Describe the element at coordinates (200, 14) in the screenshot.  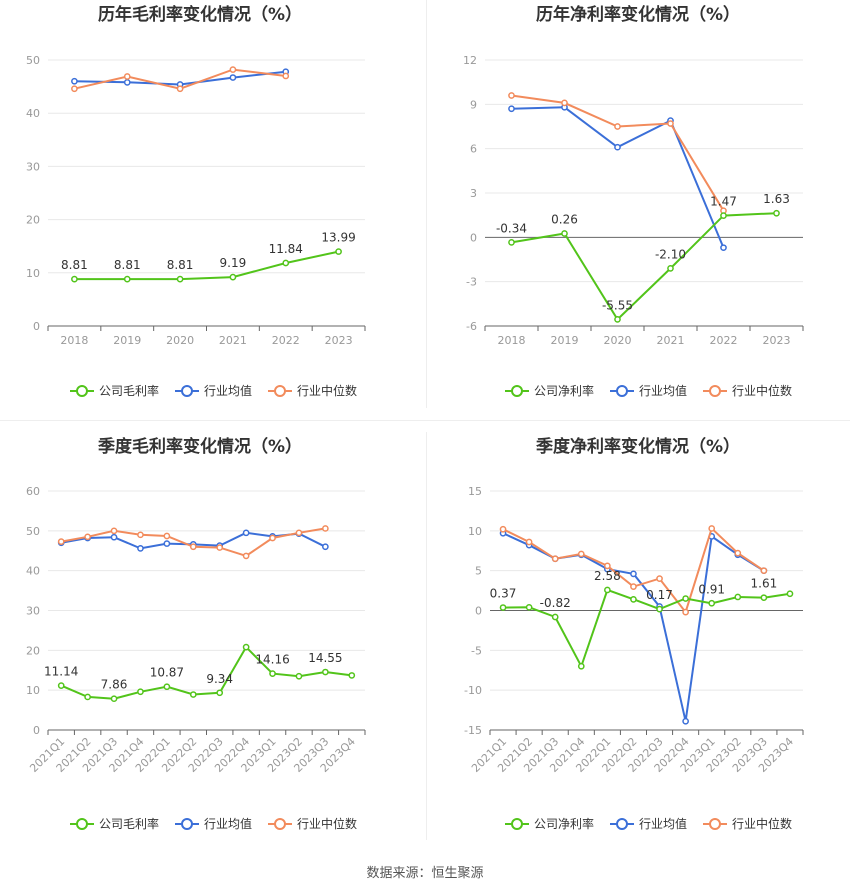
I see `chart-title: 历年毛利率变化情况（%）` at that location.